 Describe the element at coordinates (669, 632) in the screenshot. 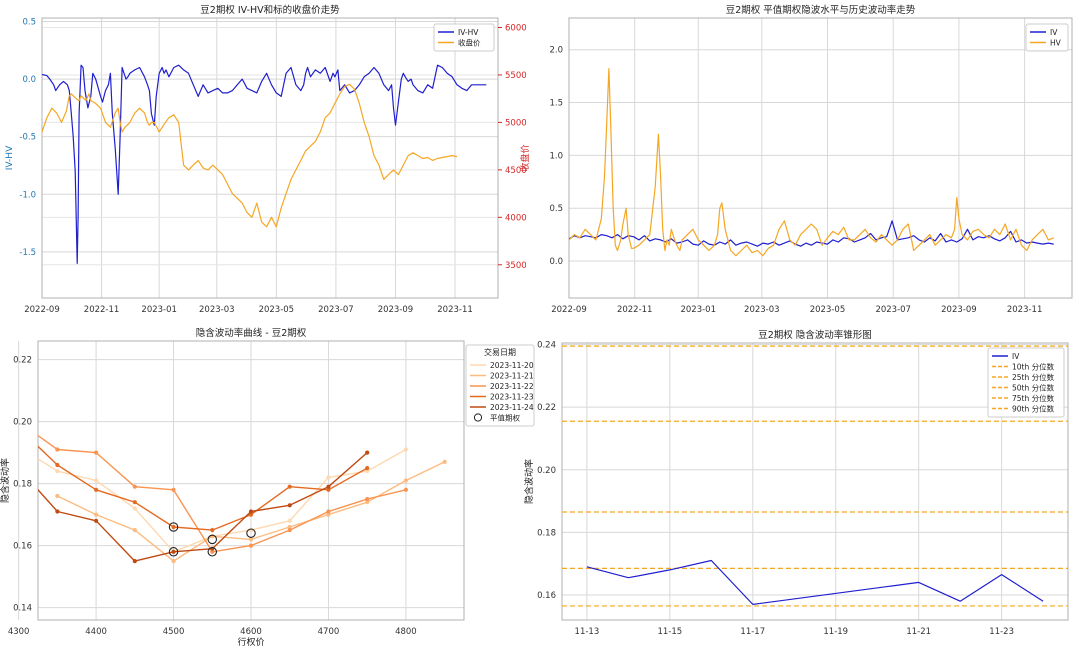

I see `x-tick-label: 11-15` at that location.